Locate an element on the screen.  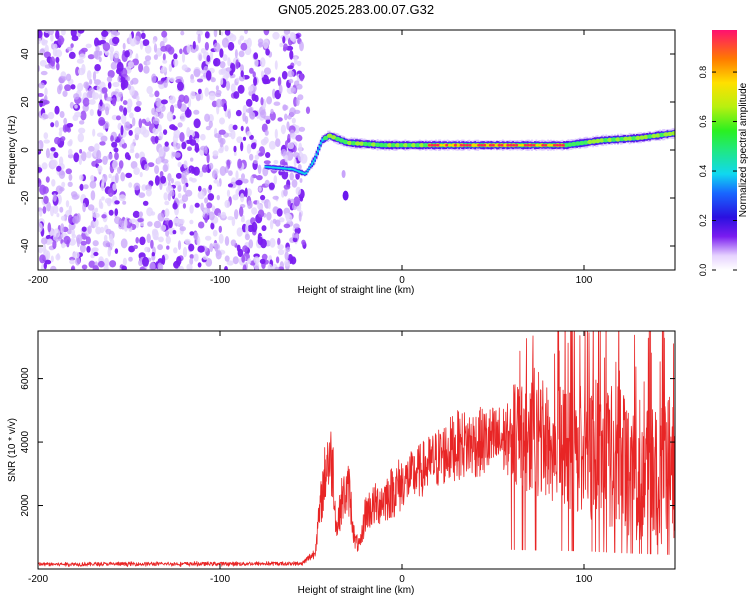
snr-y-tick-label: 4000 is located at coordinates (25, 442).